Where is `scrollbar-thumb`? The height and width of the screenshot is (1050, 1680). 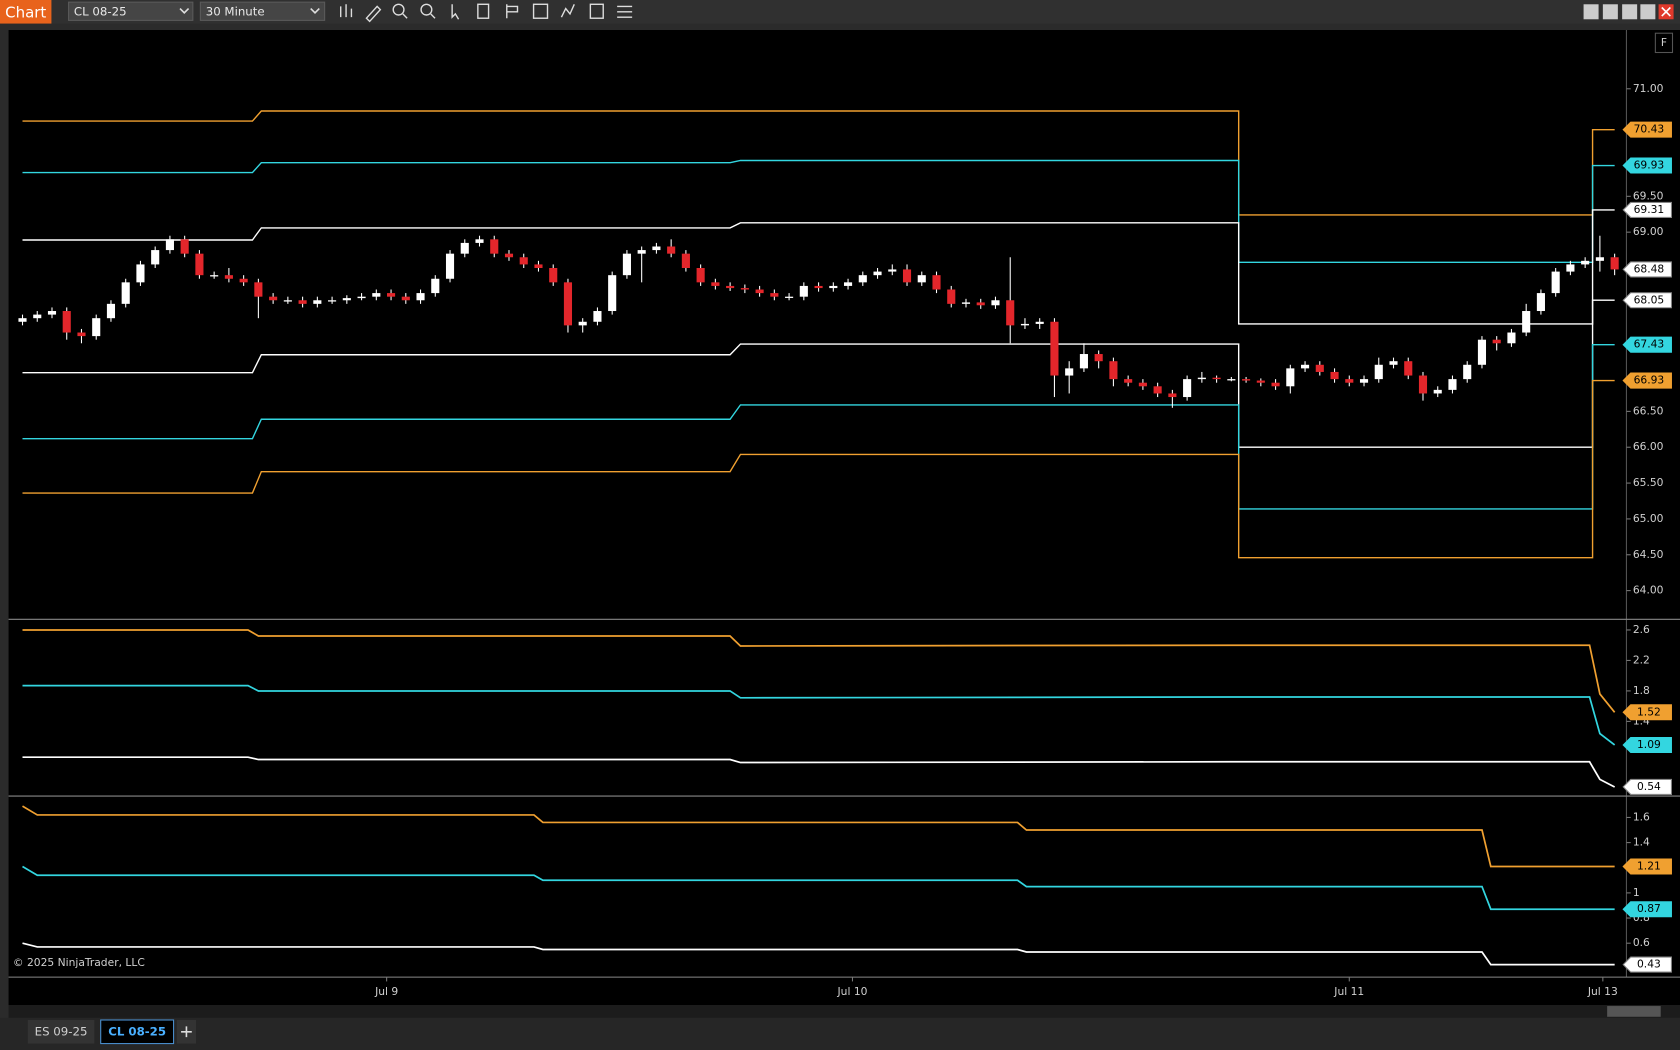
scrollbar-thumb is located at coordinates (1634, 1011).